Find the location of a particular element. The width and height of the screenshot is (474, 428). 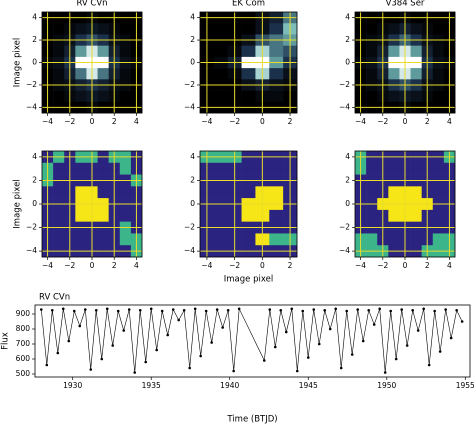

chart-title: EK Com is located at coordinates (248, 4).